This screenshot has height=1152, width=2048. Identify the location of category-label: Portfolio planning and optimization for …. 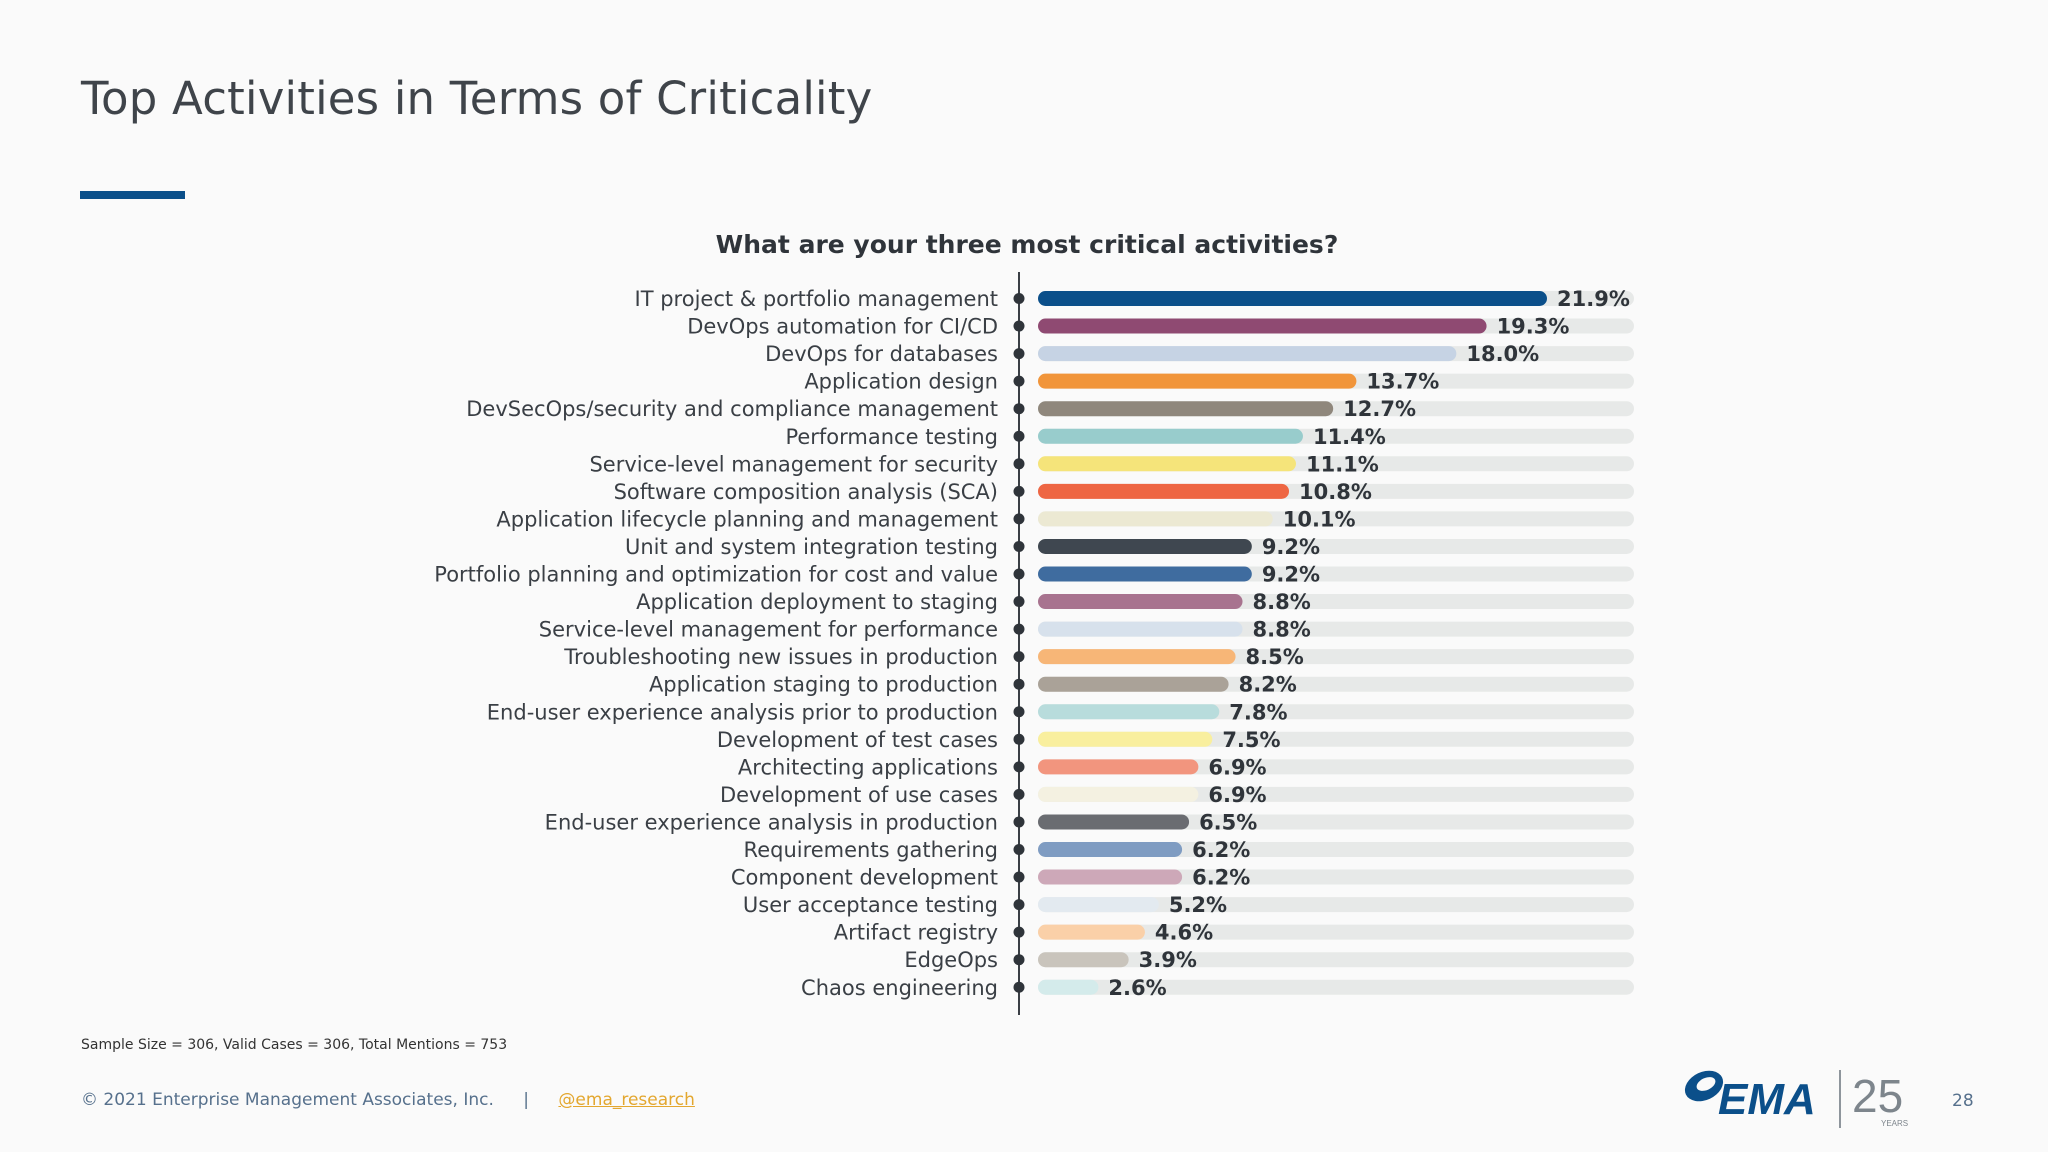
(716, 575).